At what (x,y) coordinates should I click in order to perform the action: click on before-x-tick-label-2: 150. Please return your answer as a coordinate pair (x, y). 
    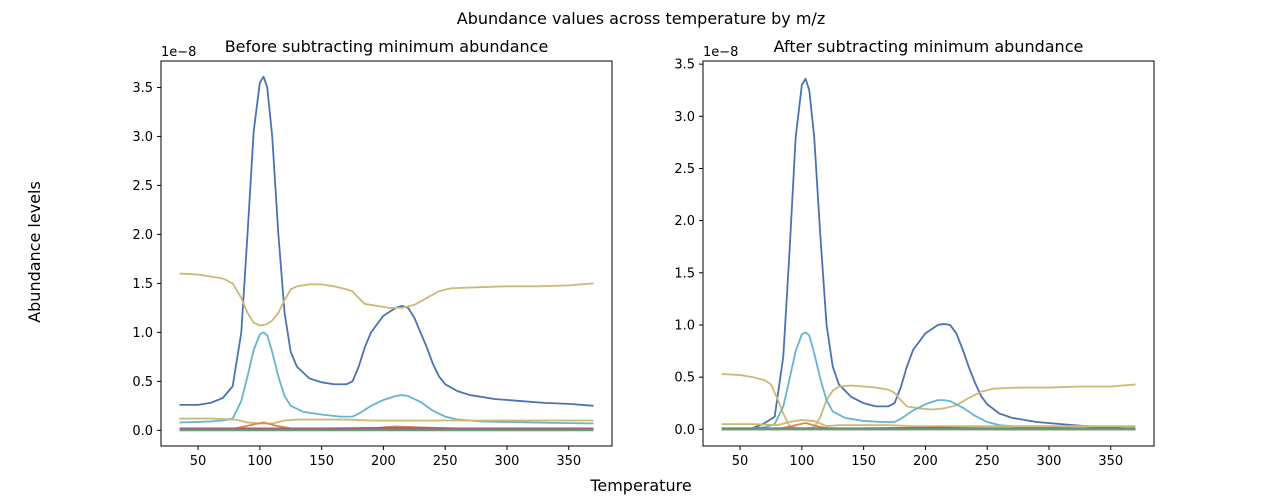
    Looking at the image, I should click on (321, 461).